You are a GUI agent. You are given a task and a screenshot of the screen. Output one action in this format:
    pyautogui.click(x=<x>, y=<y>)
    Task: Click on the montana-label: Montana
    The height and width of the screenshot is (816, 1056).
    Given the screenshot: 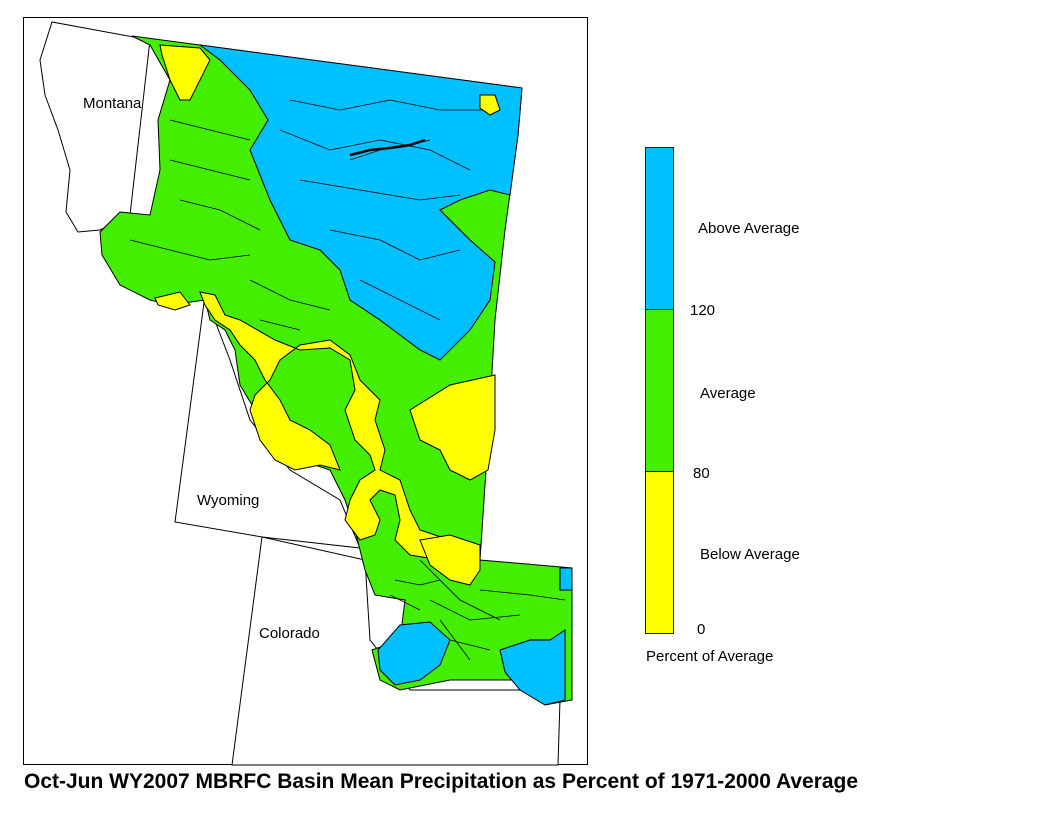 What is the action you would take?
    pyautogui.click(x=112, y=103)
    